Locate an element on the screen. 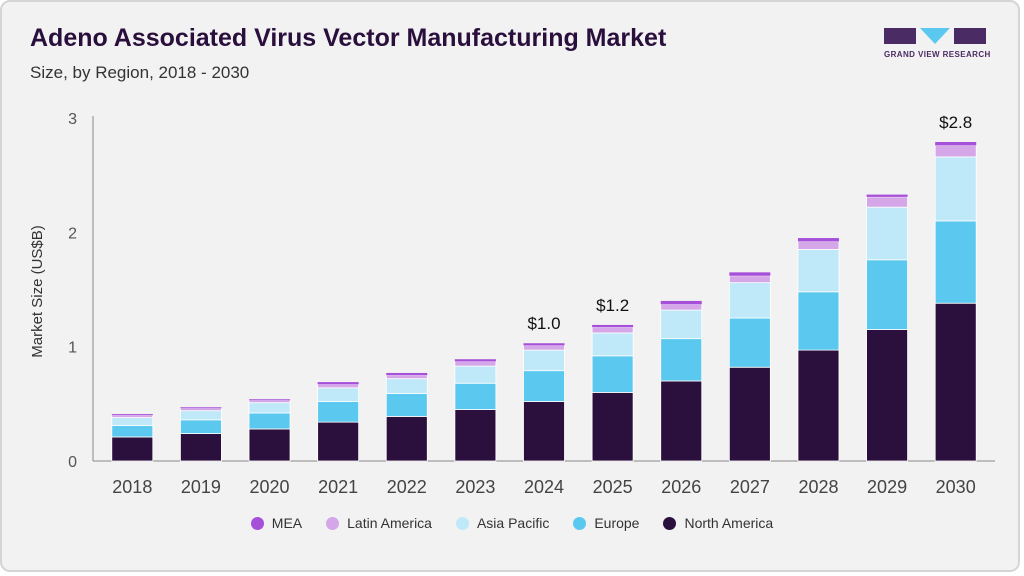  x-tick-label: 2024 is located at coordinates (544, 487).